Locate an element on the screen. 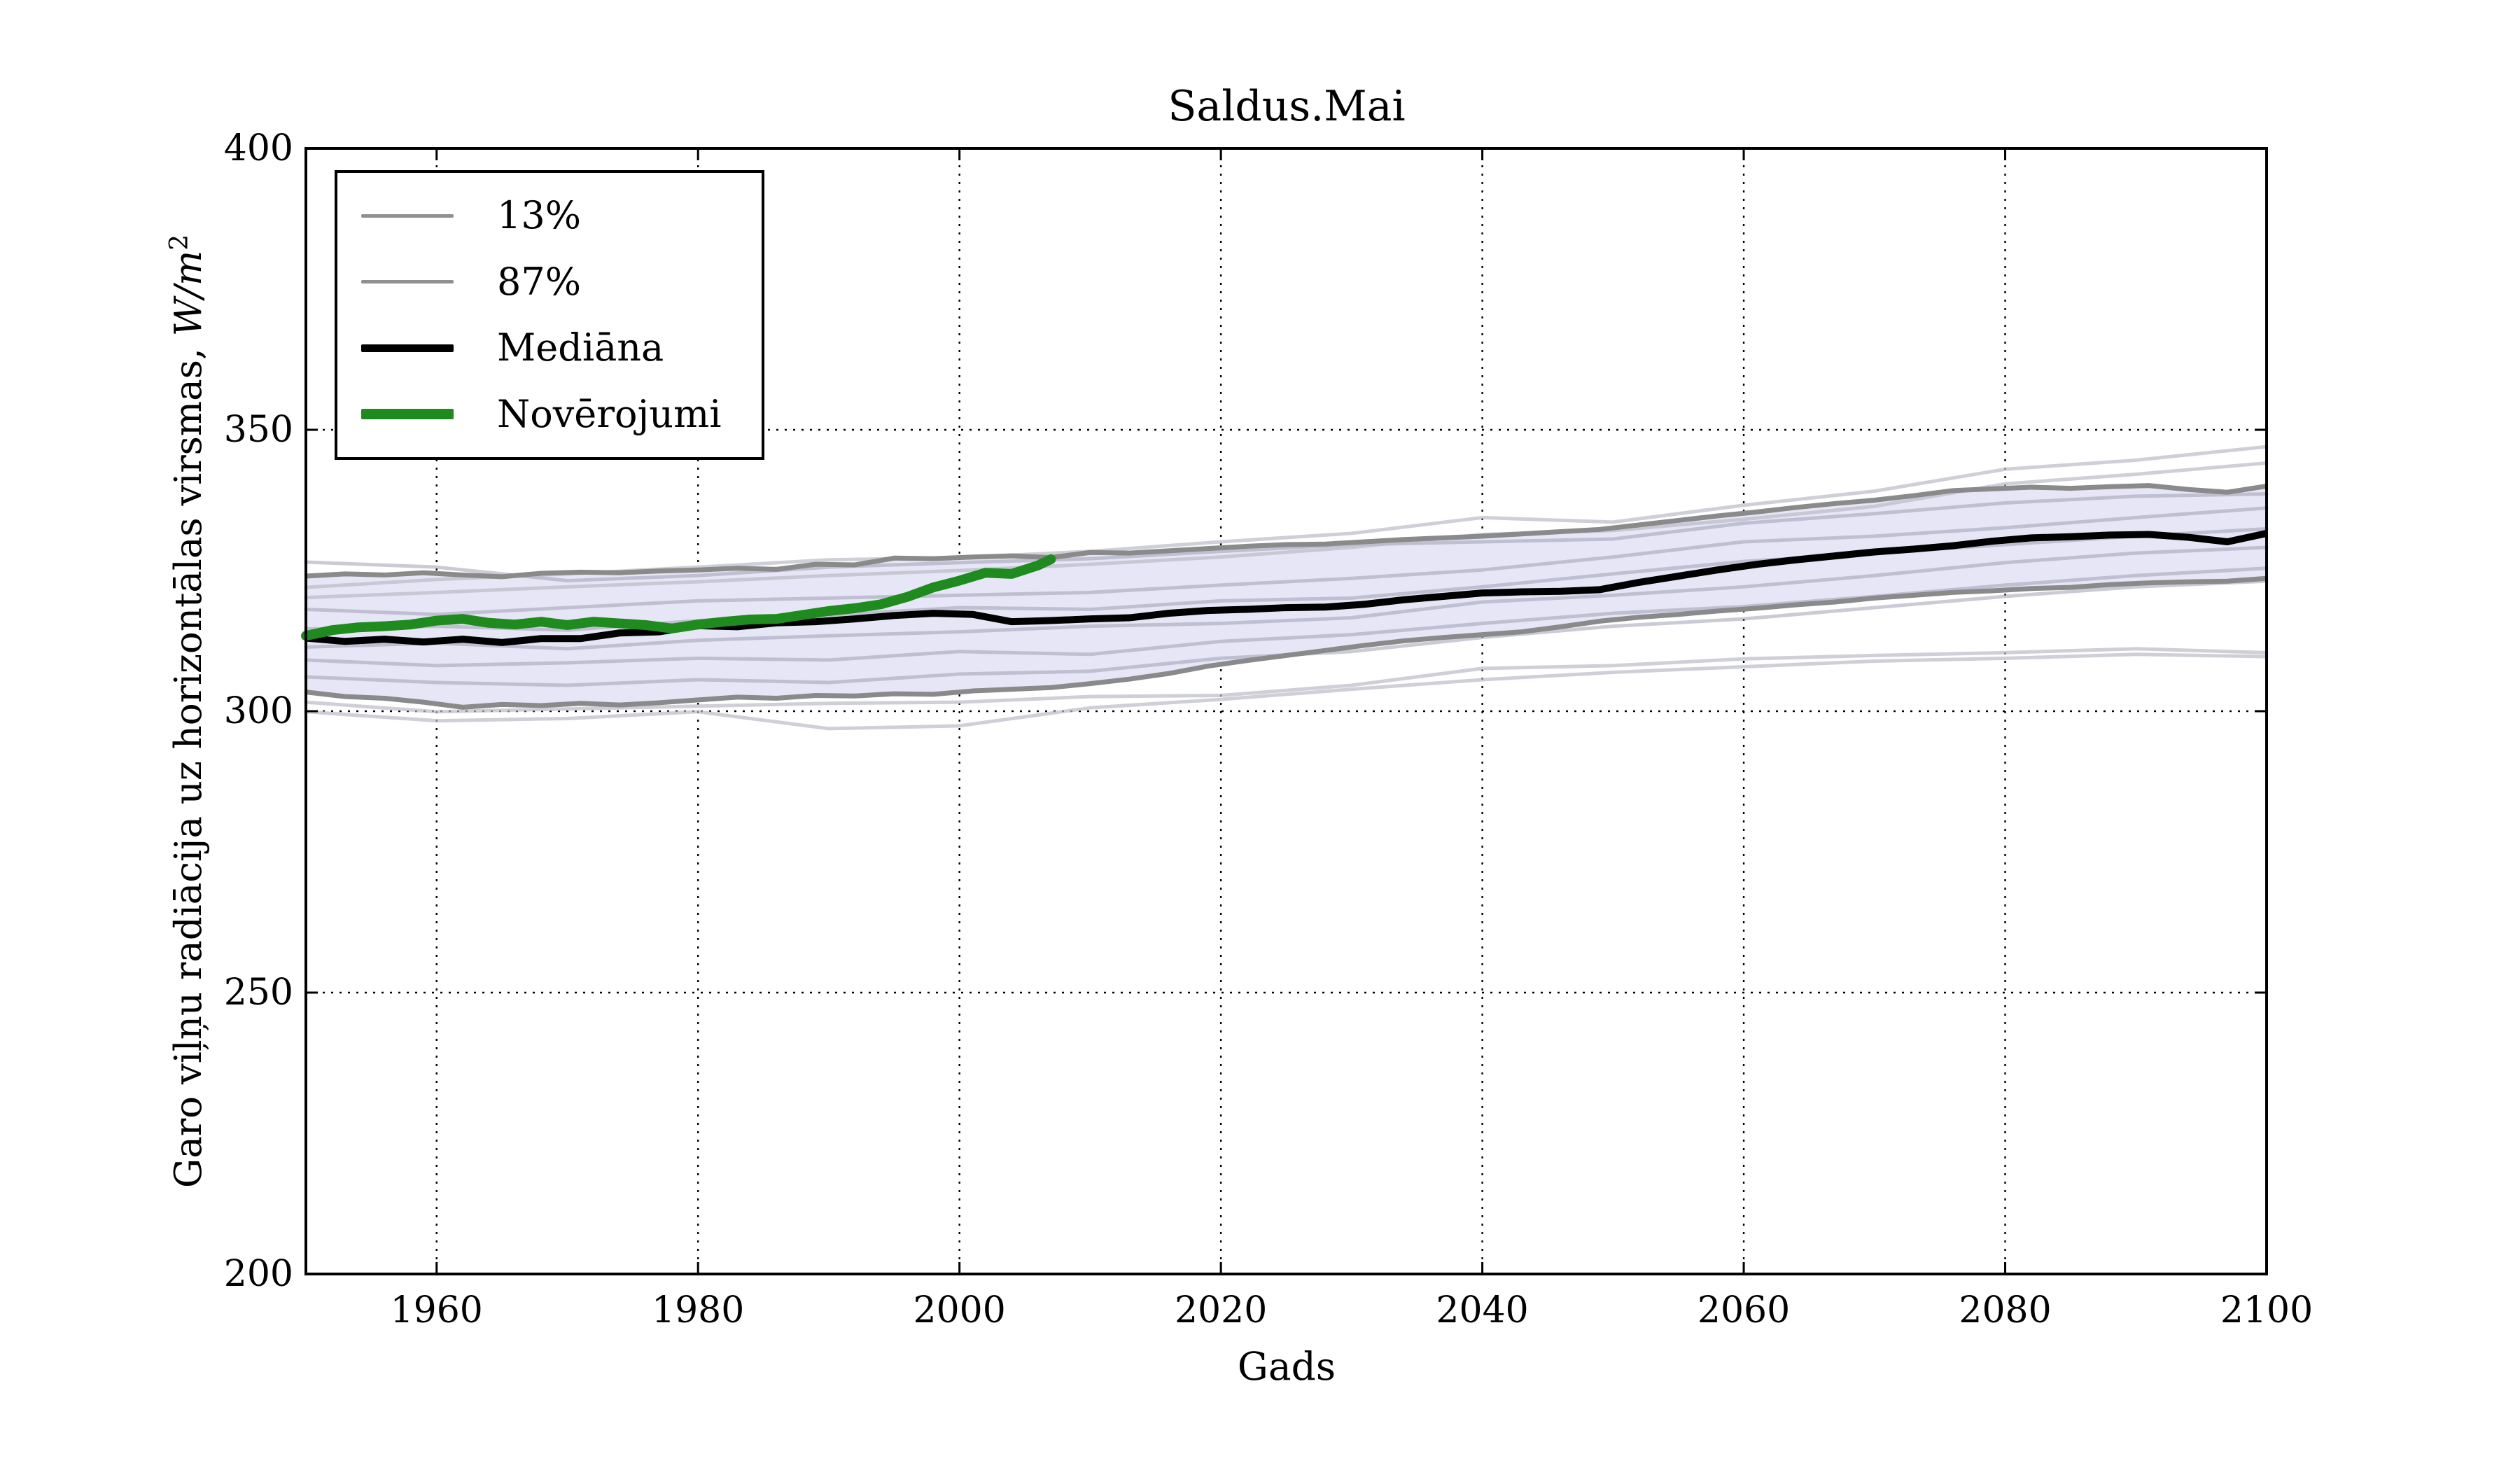 The image size is (2520, 1470). percentile-13-line is located at coordinates (1286, 642).